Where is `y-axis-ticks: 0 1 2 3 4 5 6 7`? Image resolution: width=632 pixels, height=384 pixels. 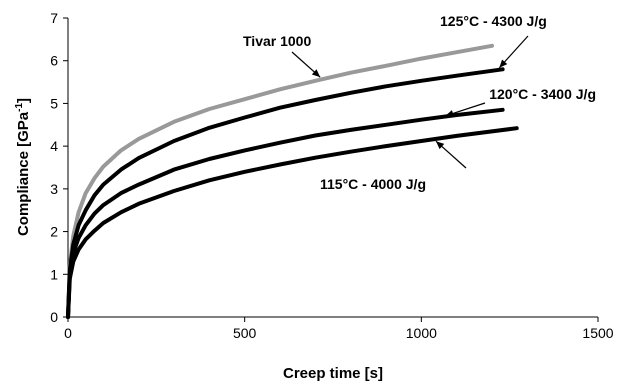 y-axis-ticks: 0 1 2 3 4 5 6 7 is located at coordinates (59, 167).